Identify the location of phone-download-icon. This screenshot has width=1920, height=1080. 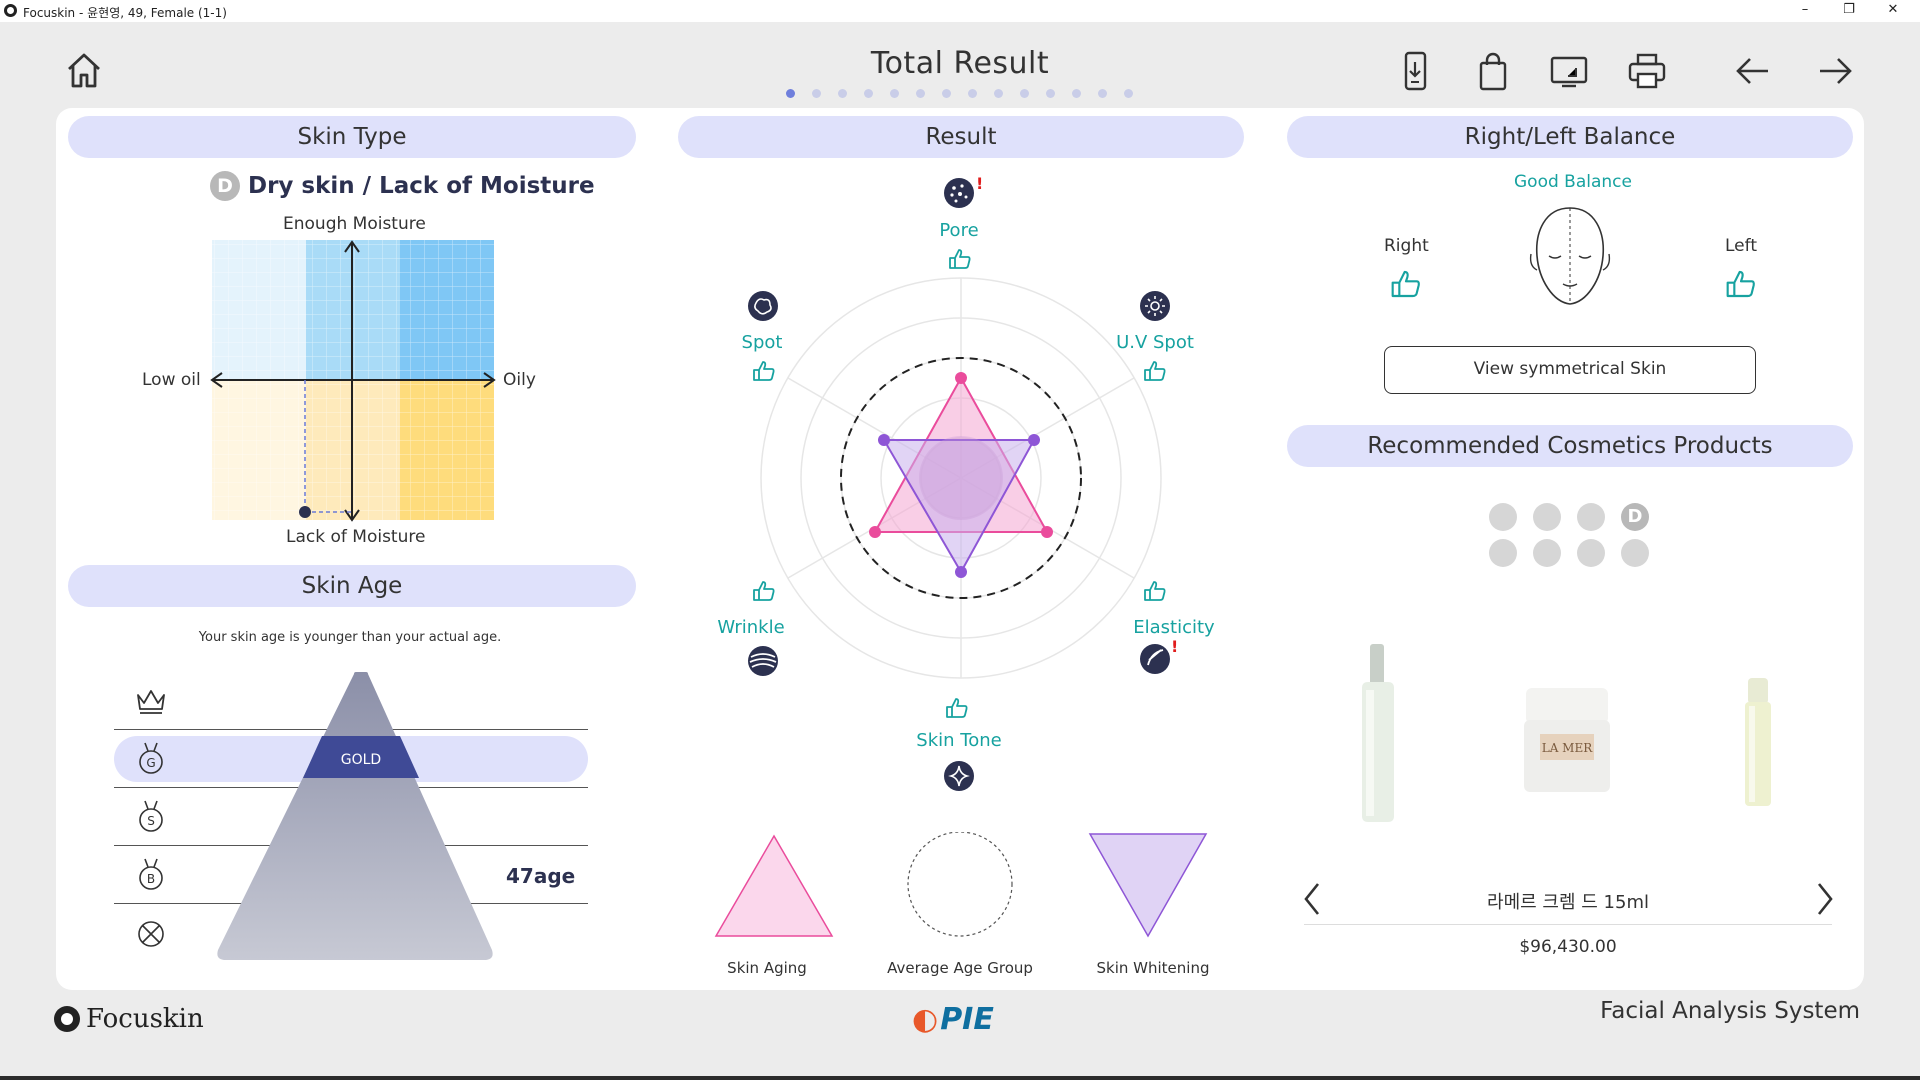
(1415, 71).